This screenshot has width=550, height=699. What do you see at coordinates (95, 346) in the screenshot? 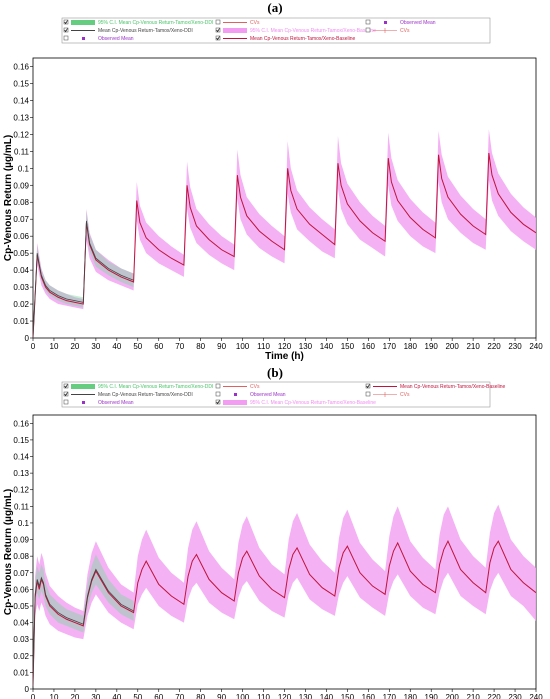
I see `x-tick-label: 30` at bounding box center [95, 346].